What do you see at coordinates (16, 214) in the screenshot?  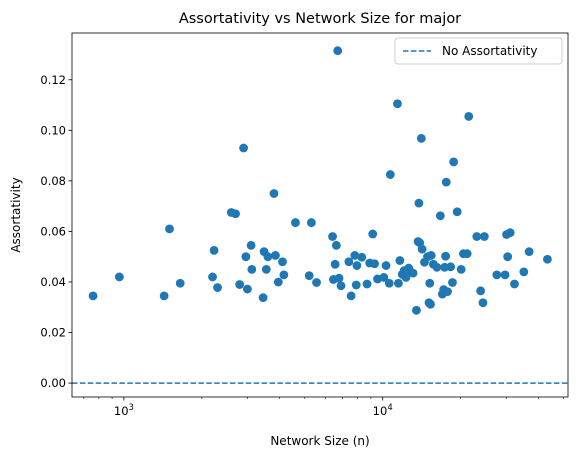 I see `y-axis-label: Assortativity` at bounding box center [16, 214].